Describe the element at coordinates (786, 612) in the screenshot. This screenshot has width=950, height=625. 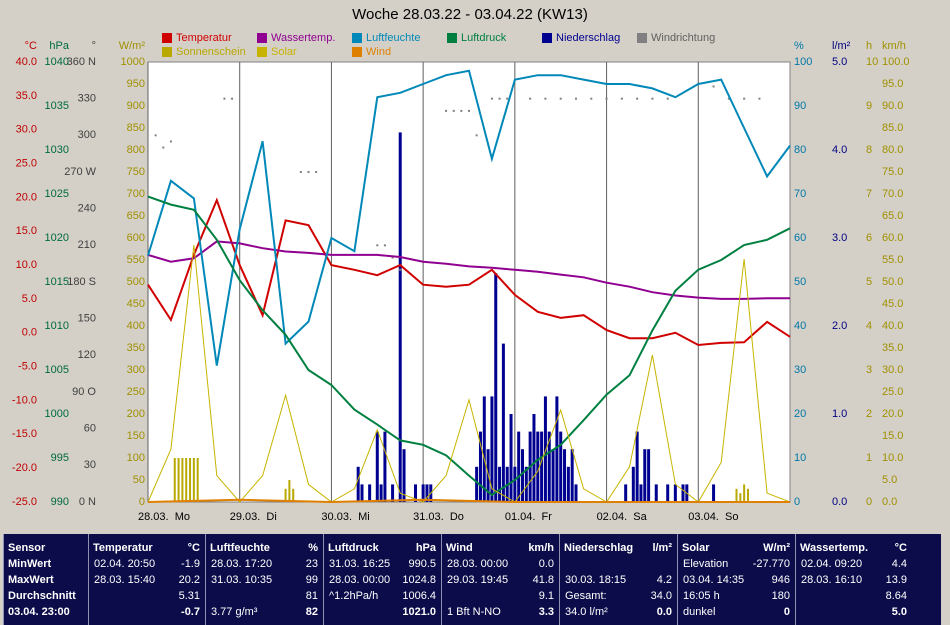
I see `cell-value: 0` at that location.